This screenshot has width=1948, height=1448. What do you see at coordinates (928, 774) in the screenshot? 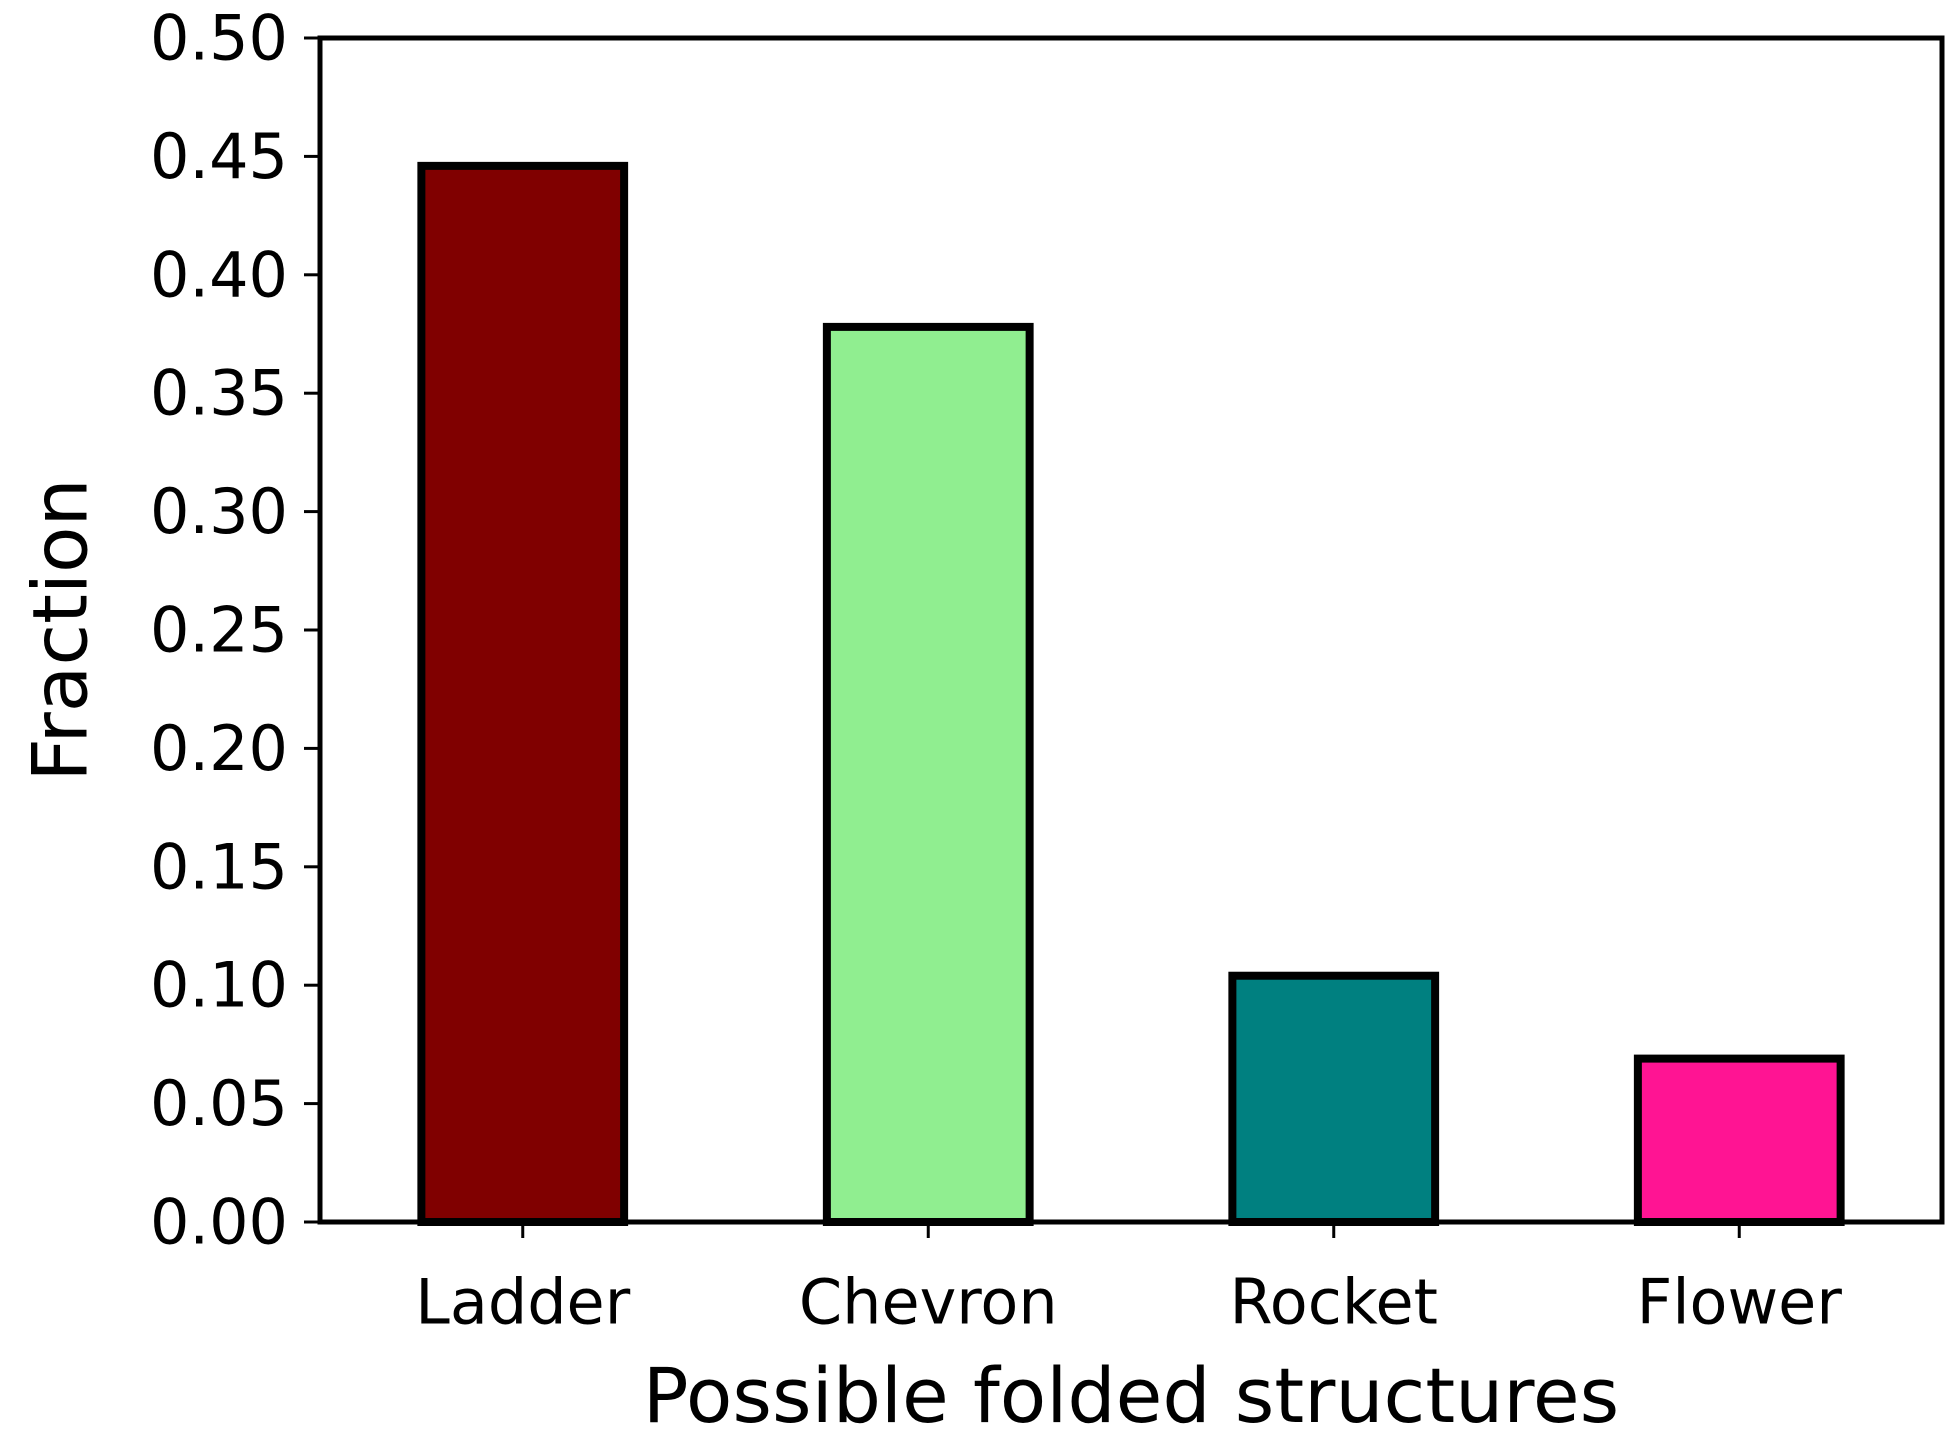
I see `bar-chevron` at bounding box center [928, 774].